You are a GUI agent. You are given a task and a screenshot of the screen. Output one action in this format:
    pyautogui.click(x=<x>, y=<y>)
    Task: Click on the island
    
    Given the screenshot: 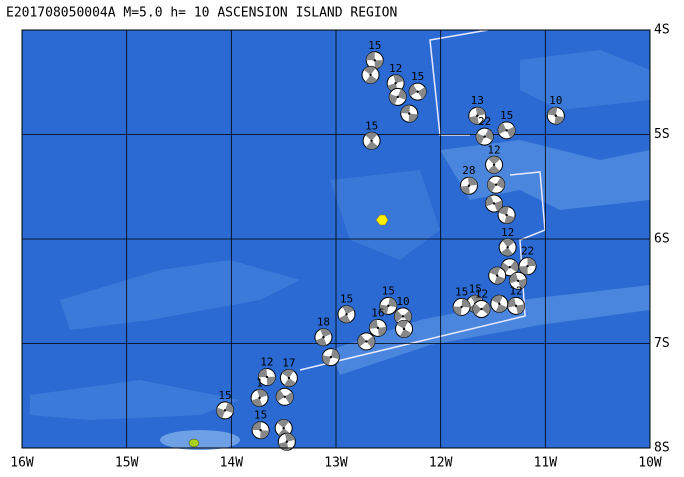 What is the action you would take?
    pyautogui.click(x=194, y=443)
    